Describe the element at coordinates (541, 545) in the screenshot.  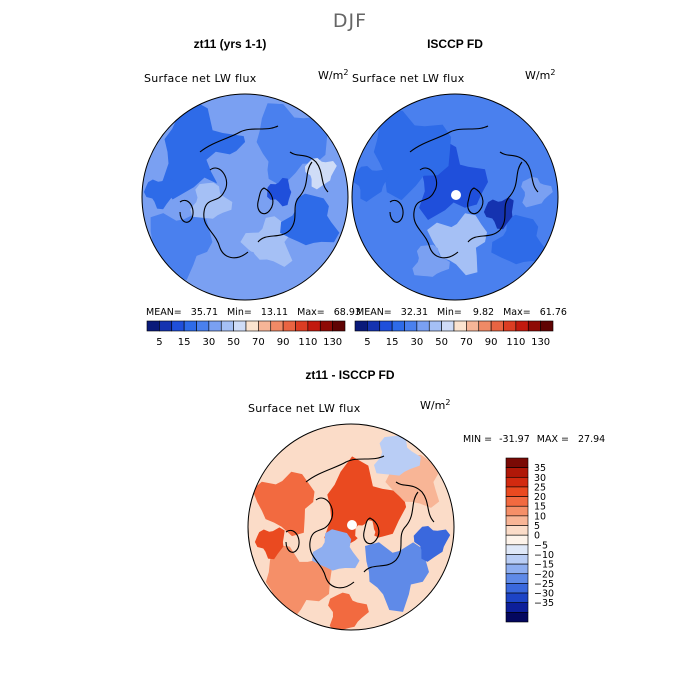
I see `panel3-colorbar-tick-label: −5` at that location.